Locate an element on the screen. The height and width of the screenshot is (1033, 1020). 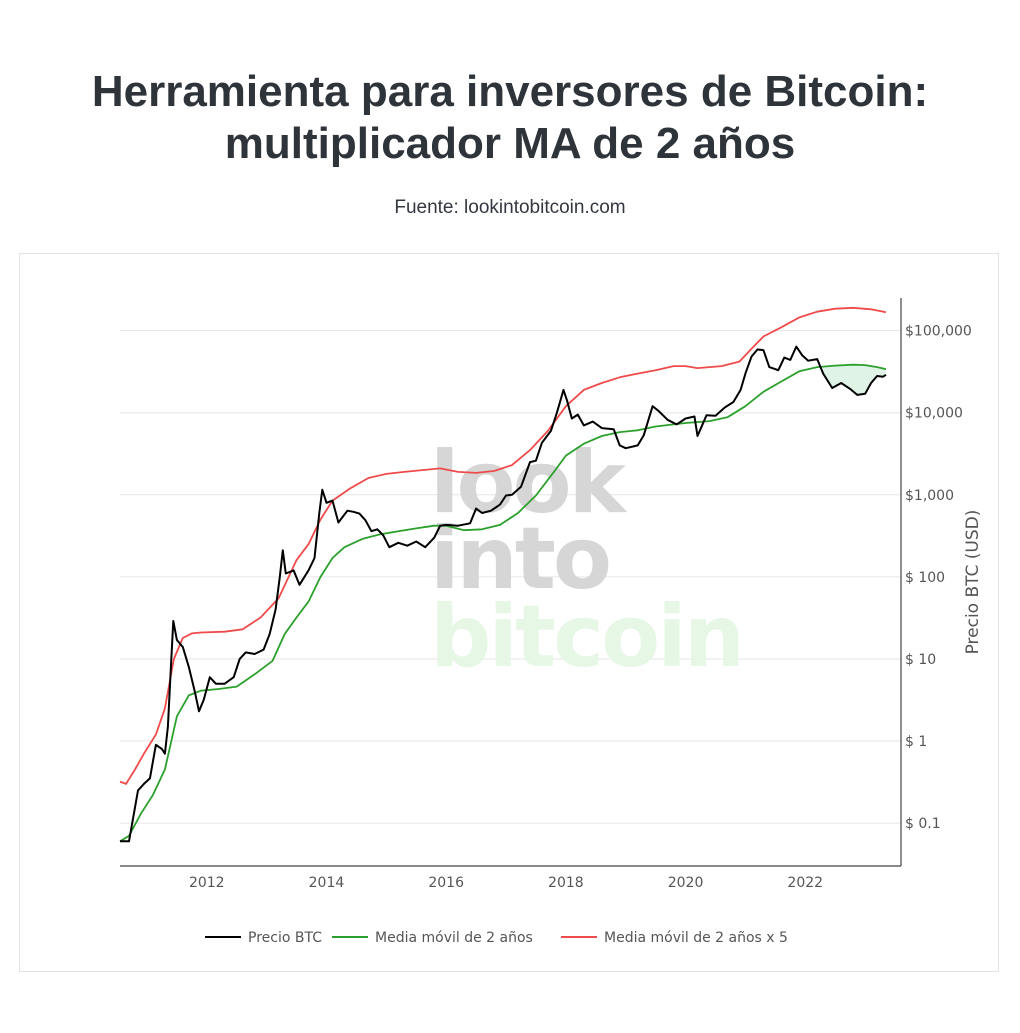
legend-label: Media móvil de 2 años x 5 is located at coordinates (696, 938).